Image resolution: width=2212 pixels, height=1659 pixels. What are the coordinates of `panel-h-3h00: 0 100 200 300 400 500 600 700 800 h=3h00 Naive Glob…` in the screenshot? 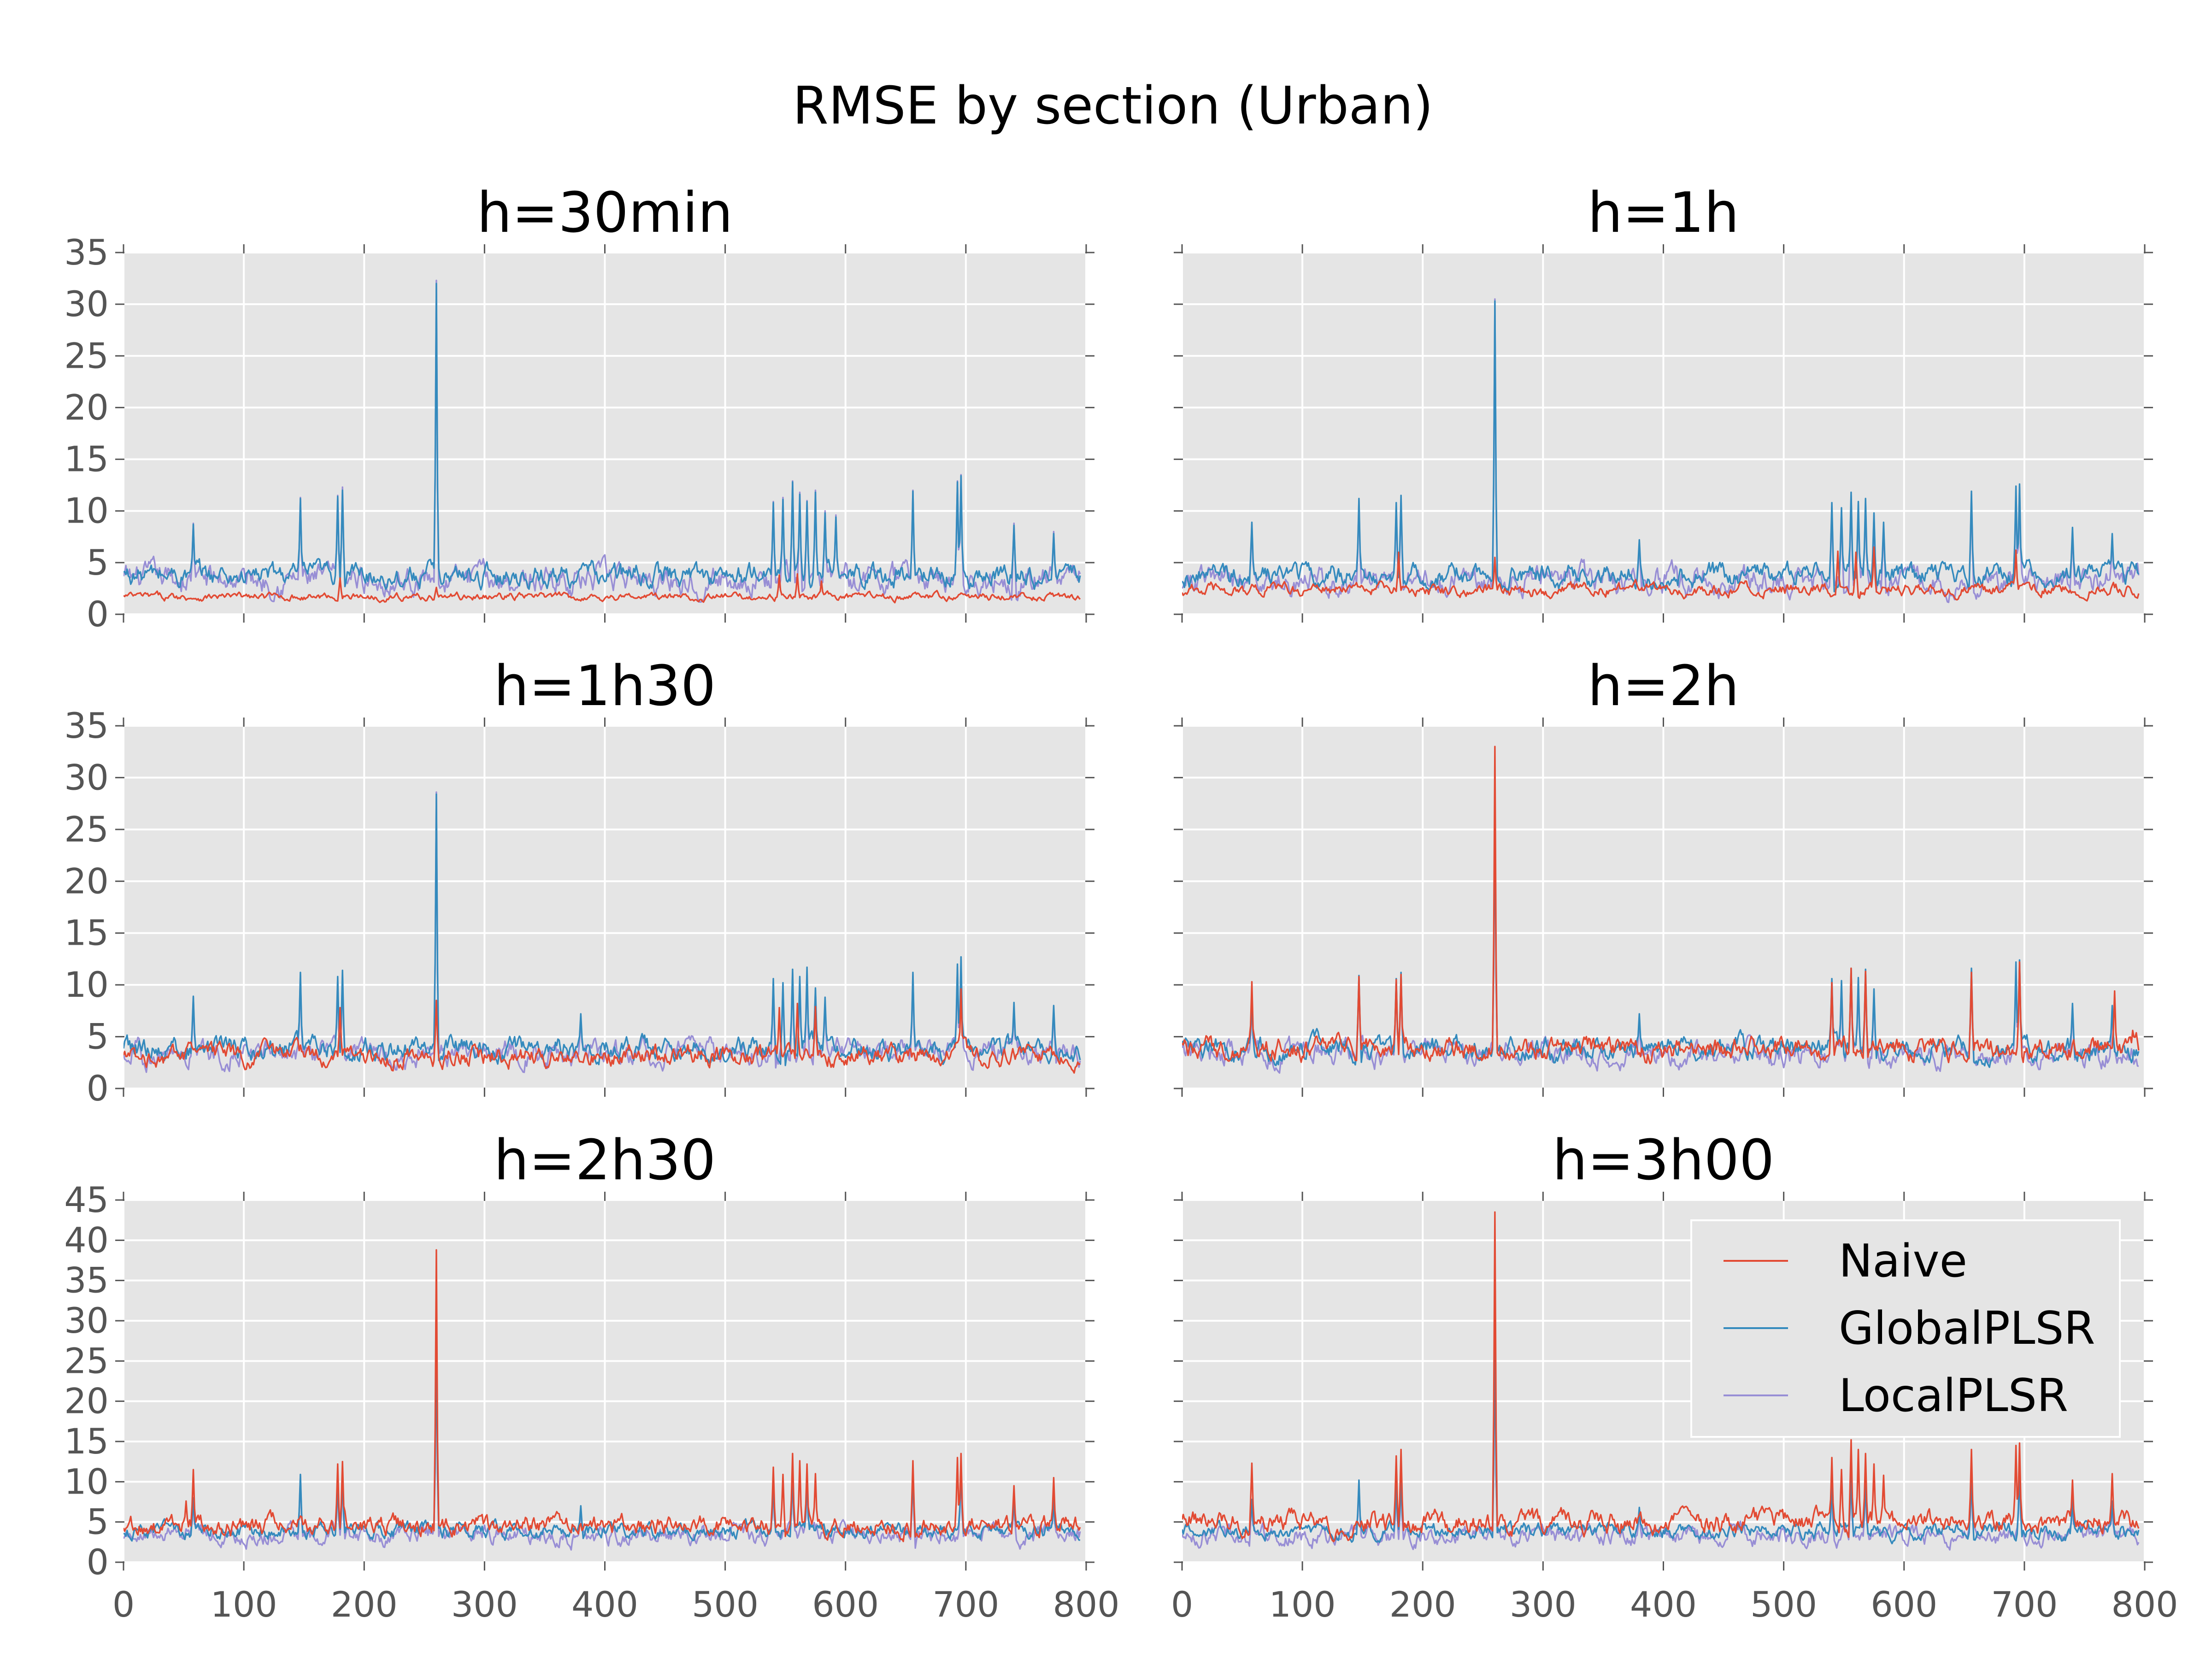 It's located at (1674, 1377).